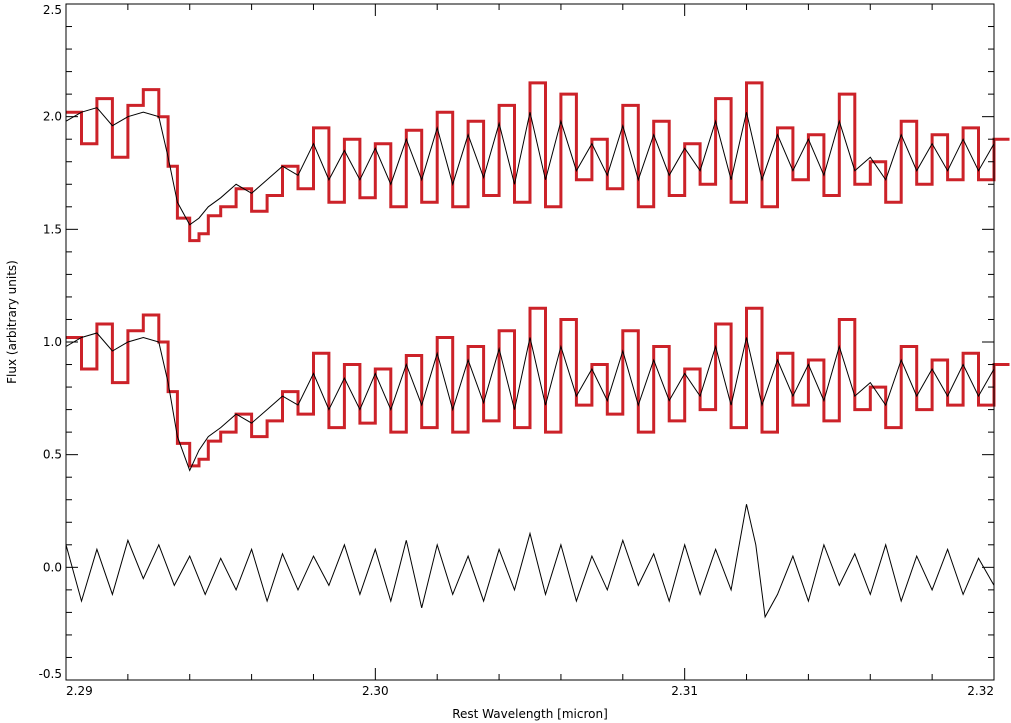 This screenshot has height=723, width=1011. I want to click on y-tick-label: 2.0, so click(52, 117).